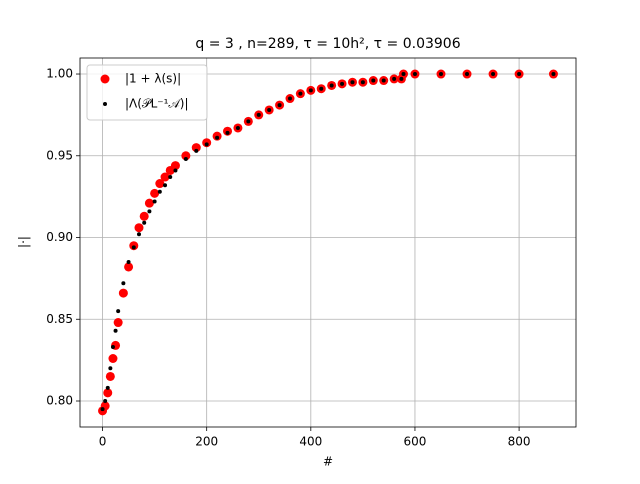 The height and width of the screenshot is (484, 640). Describe the element at coordinates (24, 242) in the screenshot. I see `y-axis-label: |·|` at that location.